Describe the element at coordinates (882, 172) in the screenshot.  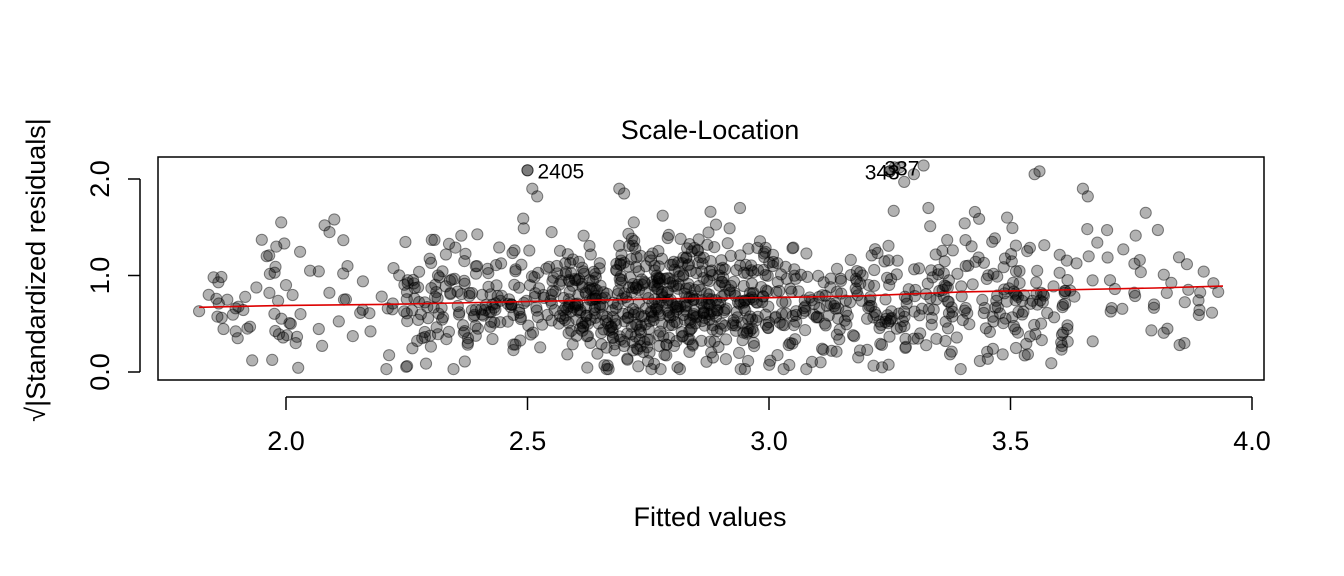
I see `point-label: 343` at that location.